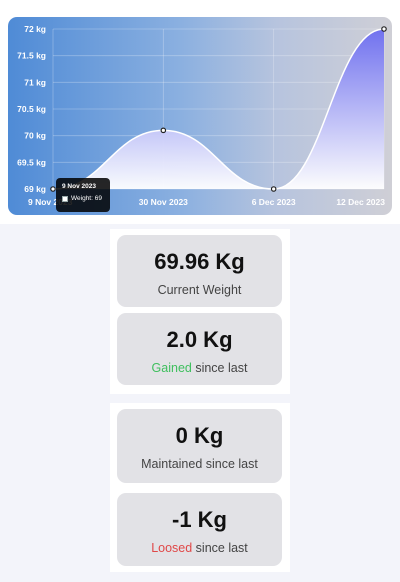  I want to click on loosed-label: Loosed since last, so click(199, 548).